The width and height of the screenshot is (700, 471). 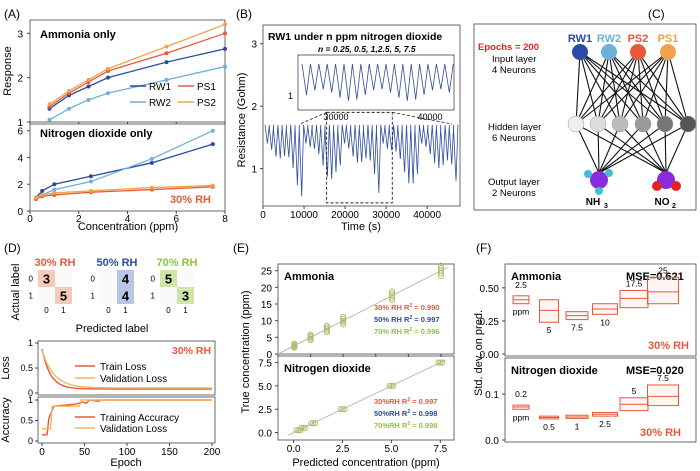 What do you see at coordinates (269, 355) in the screenshot?
I see `e-top-ytick-label: 0` at bounding box center [269, 355].